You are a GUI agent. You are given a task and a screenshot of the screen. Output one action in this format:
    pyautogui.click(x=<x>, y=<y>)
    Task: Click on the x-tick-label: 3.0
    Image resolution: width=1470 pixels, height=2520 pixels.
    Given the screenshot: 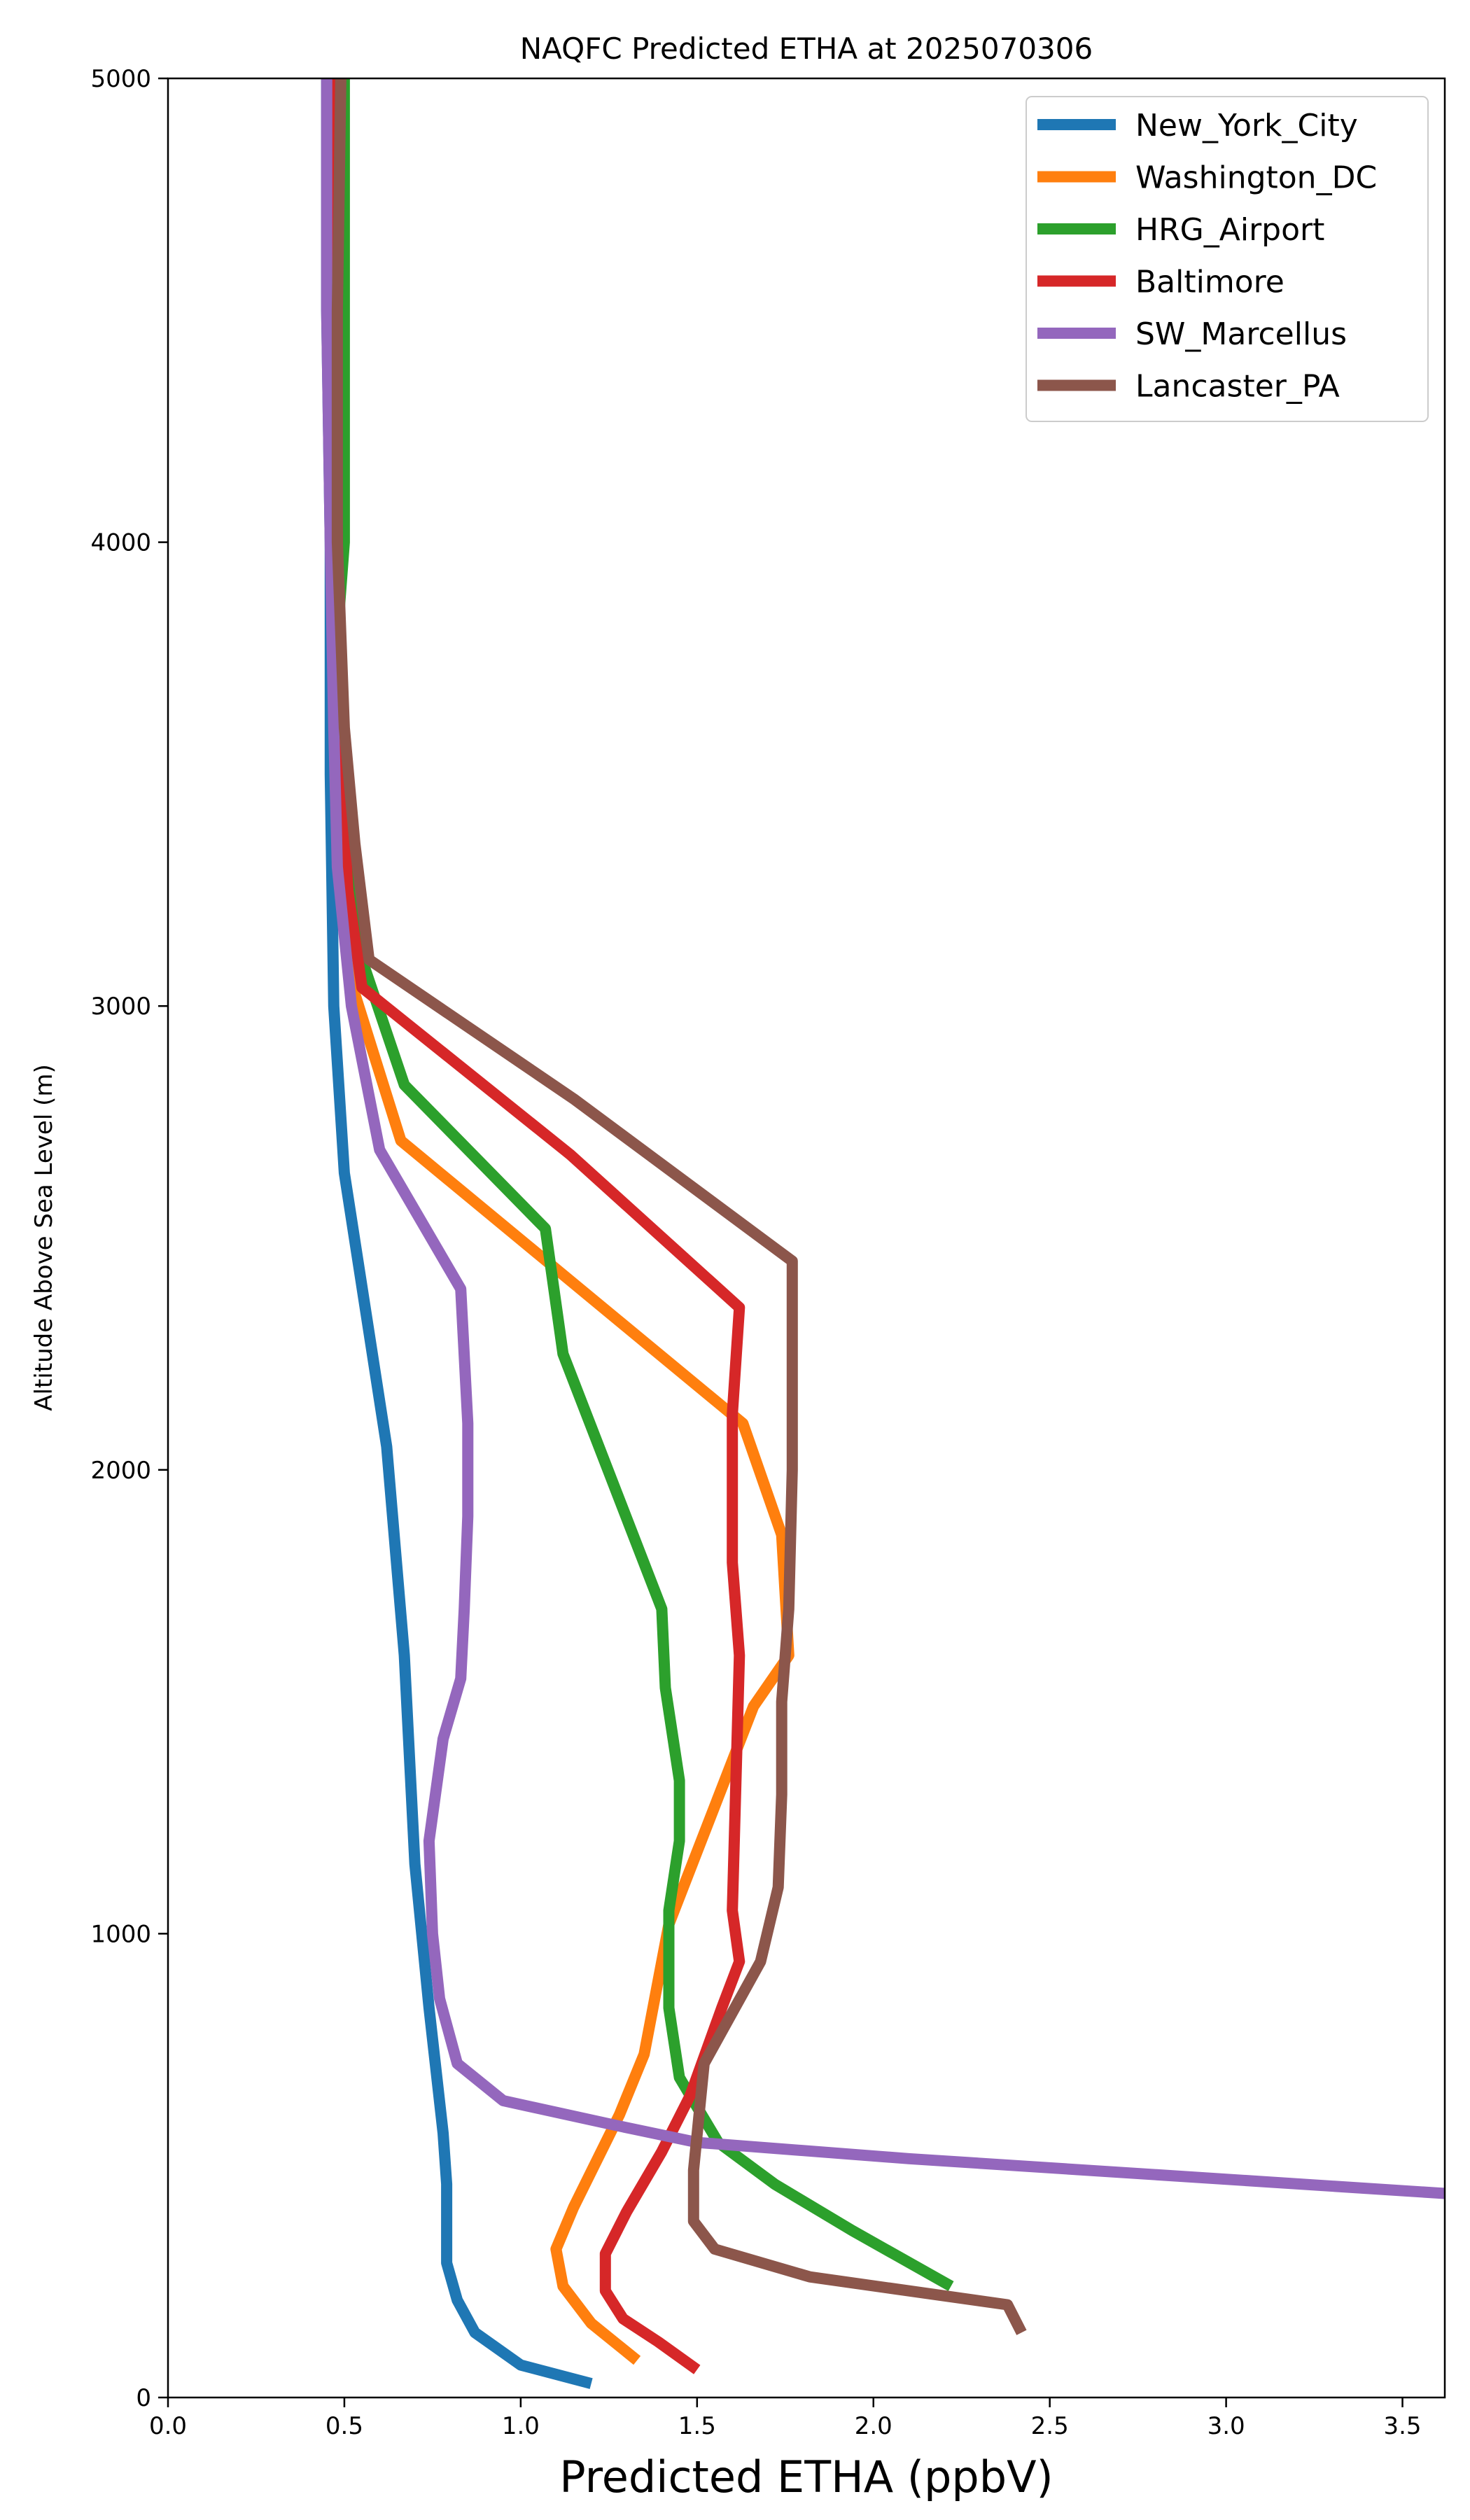 What is the action you would take?
    pyautogui.click(x=1226, y=2426)
    